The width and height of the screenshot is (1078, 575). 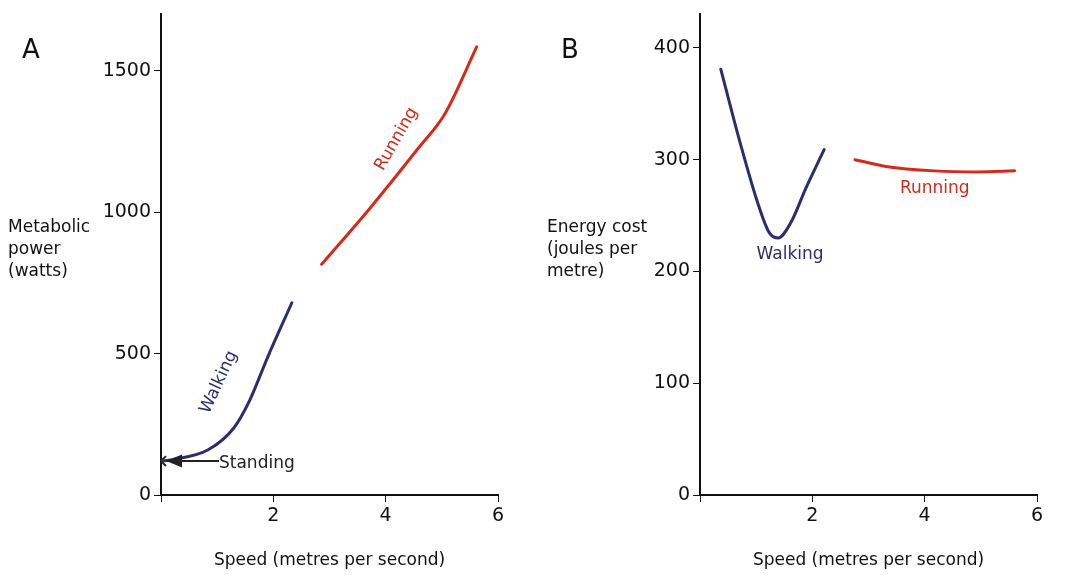 What do you see at coordinates (597, 248) in the screenshot?
I see `y-axis-title: Energy cost (joules per metre)` at bounding box center [597, 248].